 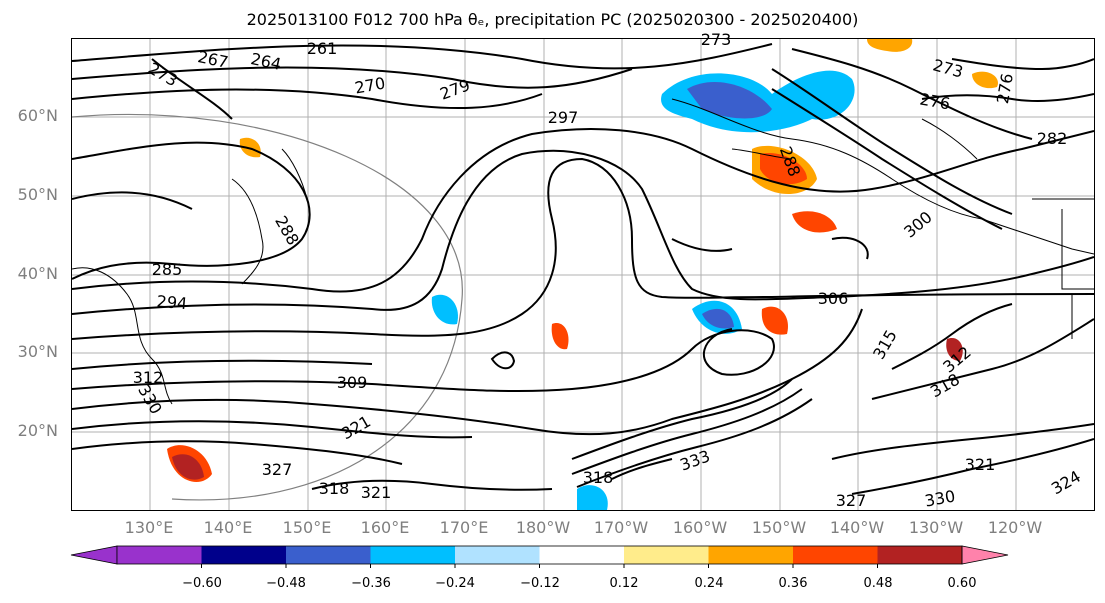 I want to click on contour-label: 306, so click(x=833, y=298).